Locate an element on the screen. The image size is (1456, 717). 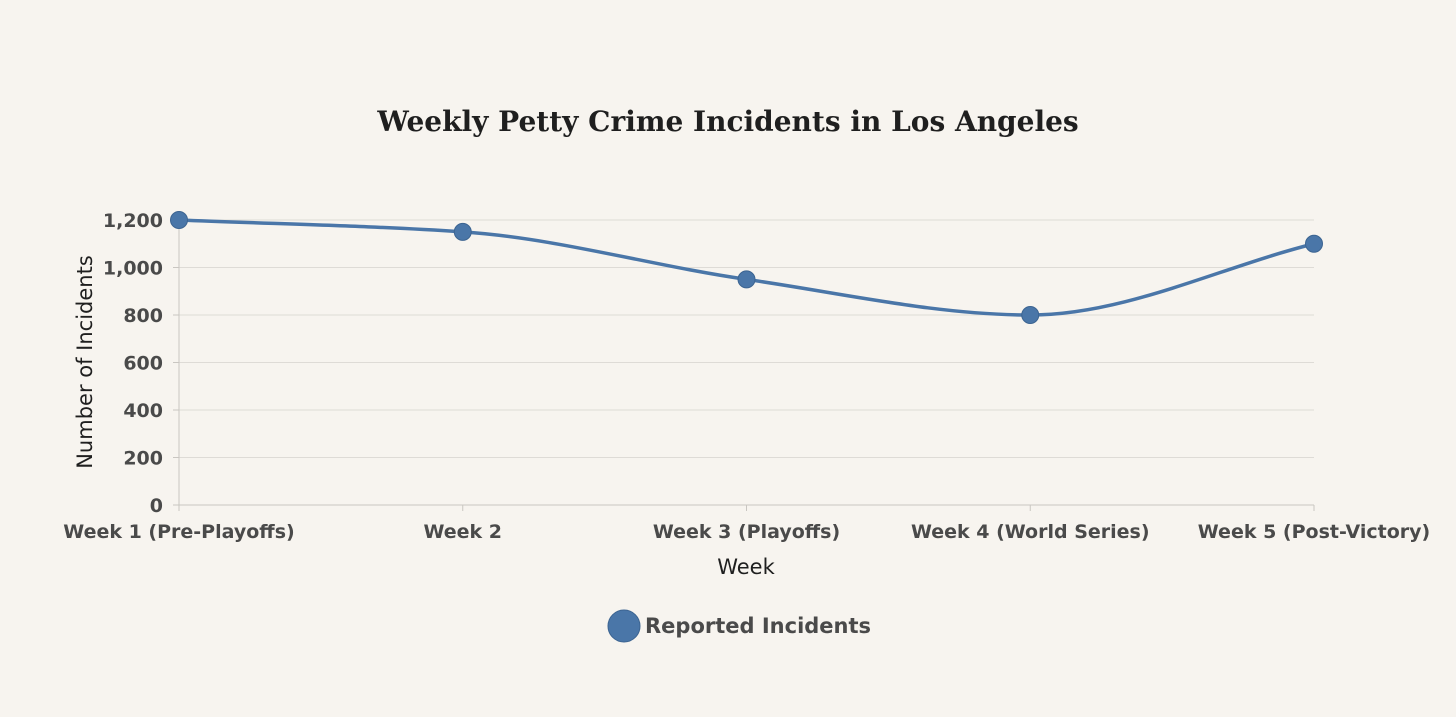
x-axis-title: Week is located at coordinates (746, 567).